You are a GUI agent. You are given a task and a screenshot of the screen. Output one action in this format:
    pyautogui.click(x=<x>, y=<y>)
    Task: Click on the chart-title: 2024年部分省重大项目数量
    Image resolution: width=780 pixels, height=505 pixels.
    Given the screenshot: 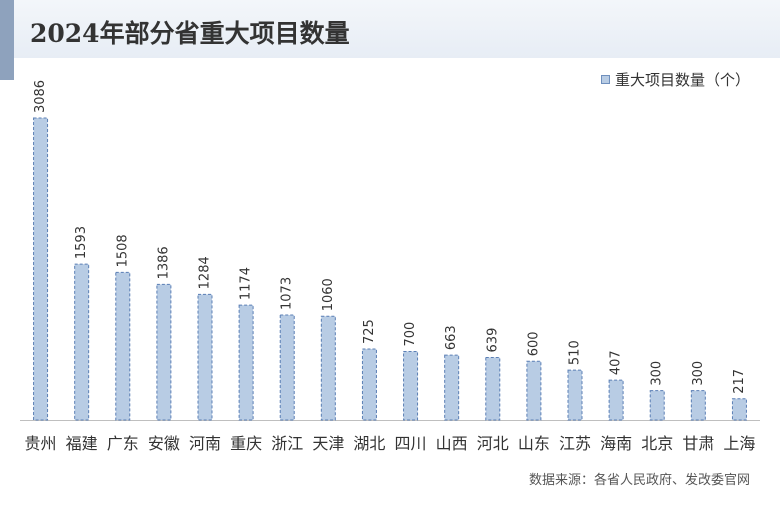 What is the action you would take?
    pyautogui.click(x=190, y=33)
    